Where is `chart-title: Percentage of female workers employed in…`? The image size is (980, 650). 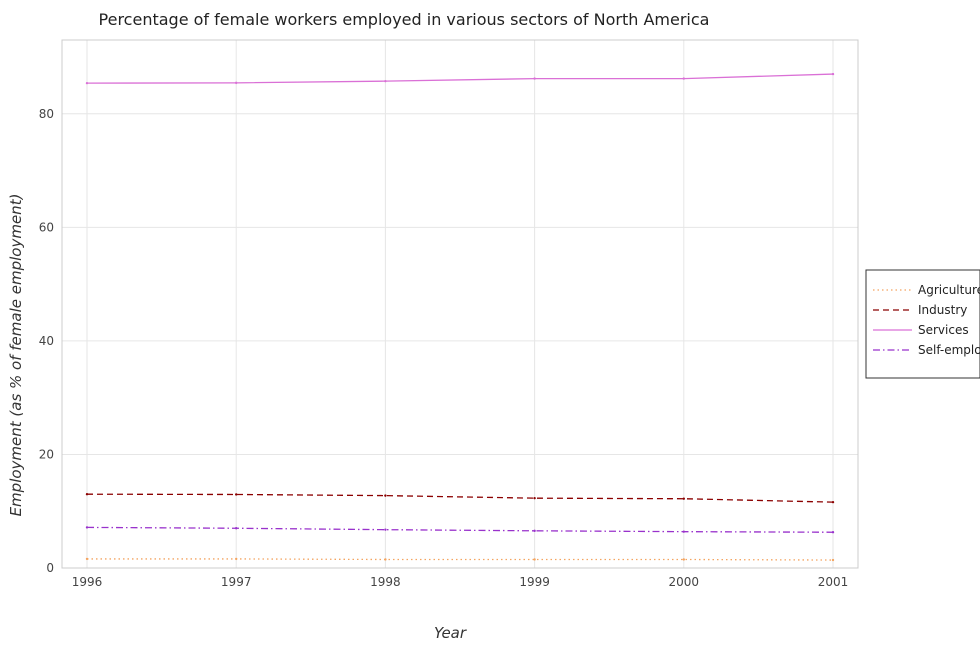 chart-title: Percentage of female workers employed in… is located at coordinates (404, 19).